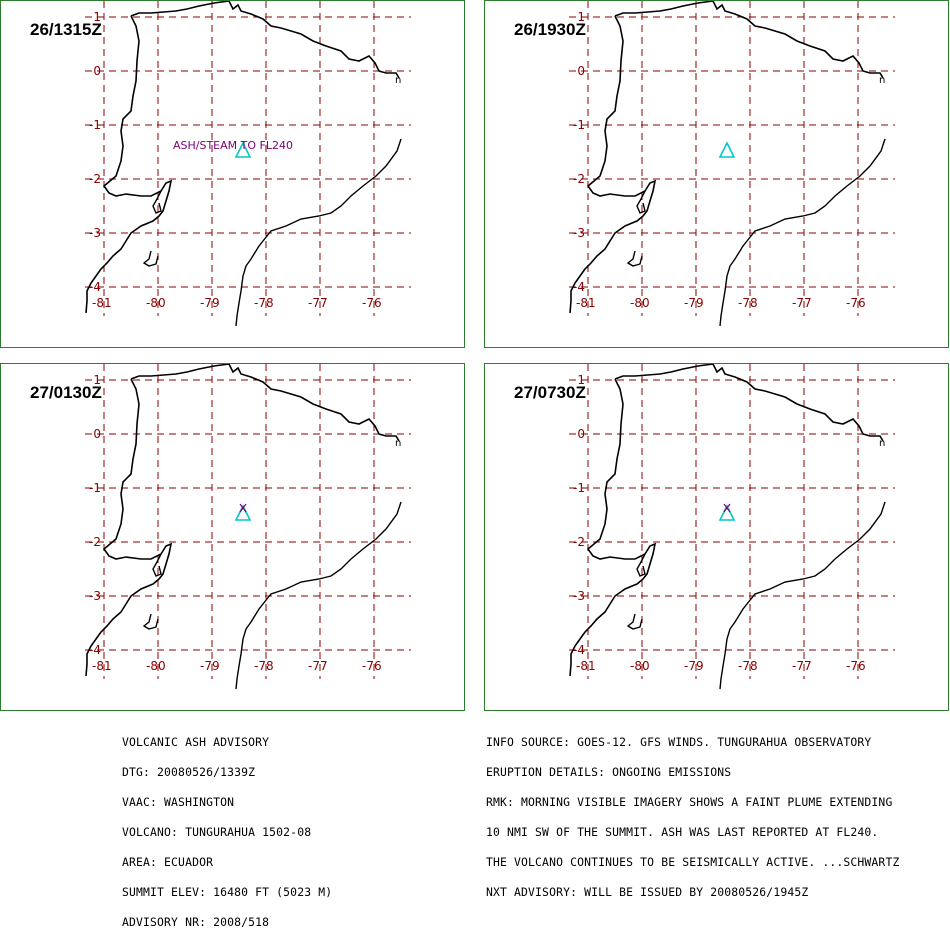 The width and height of the screenshot is (950, 937). What do you see at coordinates (550, 392) in the screenshot?
I see `panel-time-title: 27/0730Z` at bounding box center [550, 392].